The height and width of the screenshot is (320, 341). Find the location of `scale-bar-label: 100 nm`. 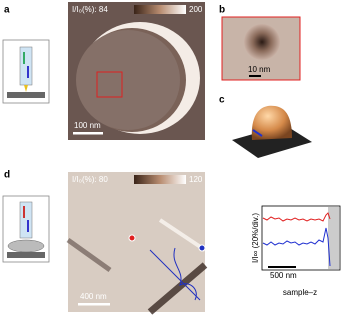

scale-bar-label: 100 nm is located at coordinates (87, 125).